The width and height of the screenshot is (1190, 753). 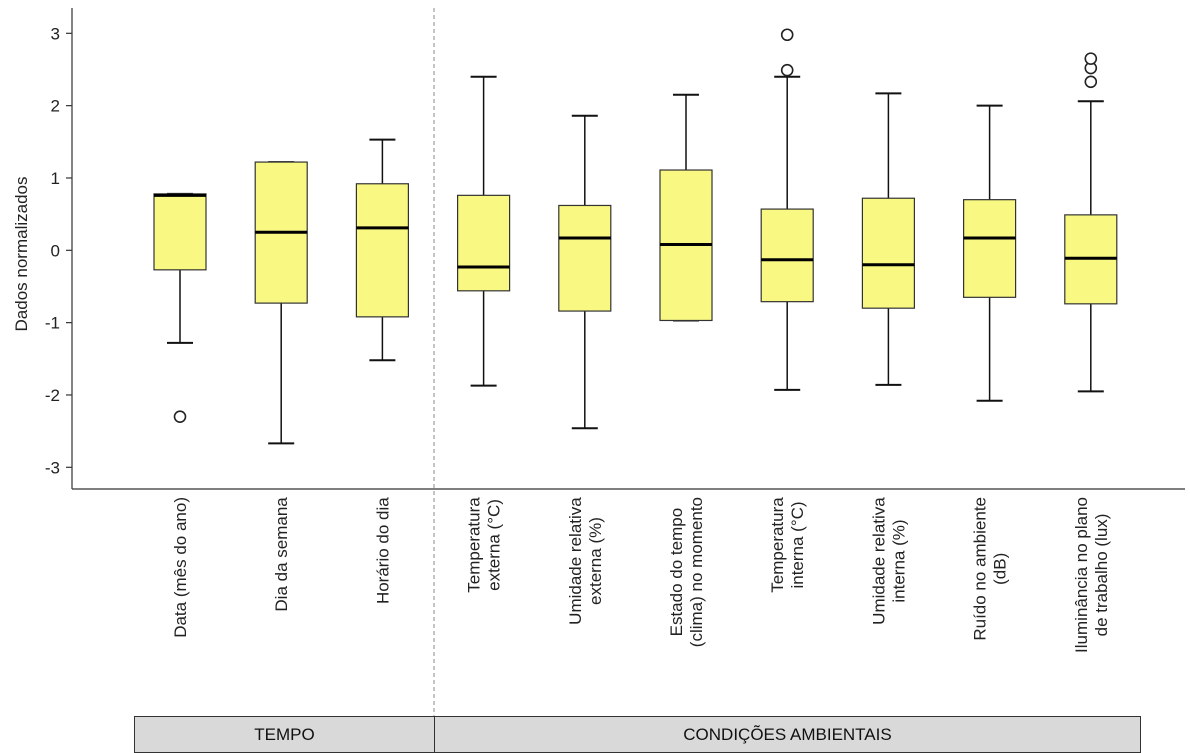 What do you see at coordinates (595, 561) in the screenshot?
I see `category-label-line: externa (%)` at bounding box center [595, 561].